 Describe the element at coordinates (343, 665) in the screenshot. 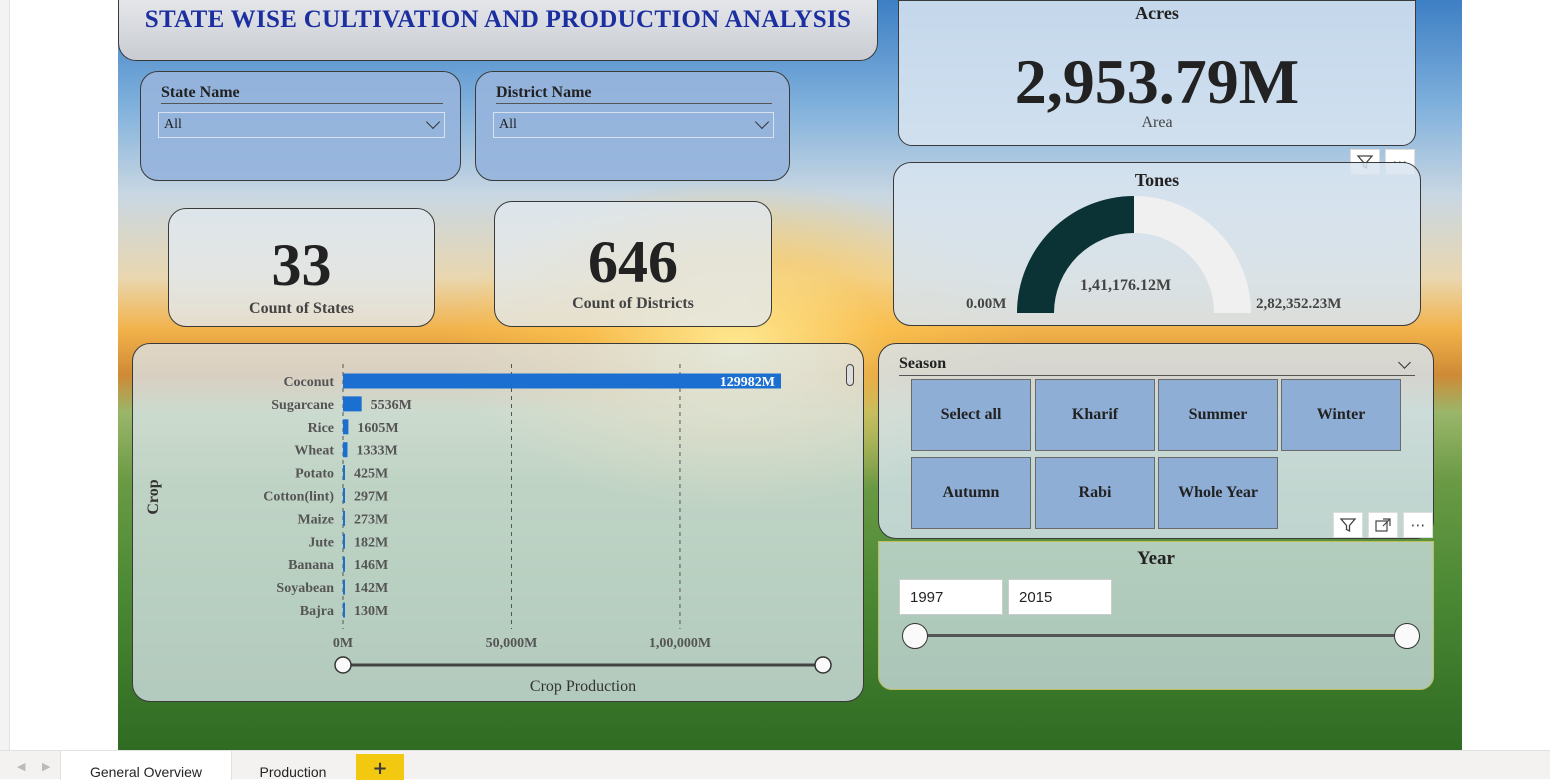

I see `chart-range-start-handle` at that location.